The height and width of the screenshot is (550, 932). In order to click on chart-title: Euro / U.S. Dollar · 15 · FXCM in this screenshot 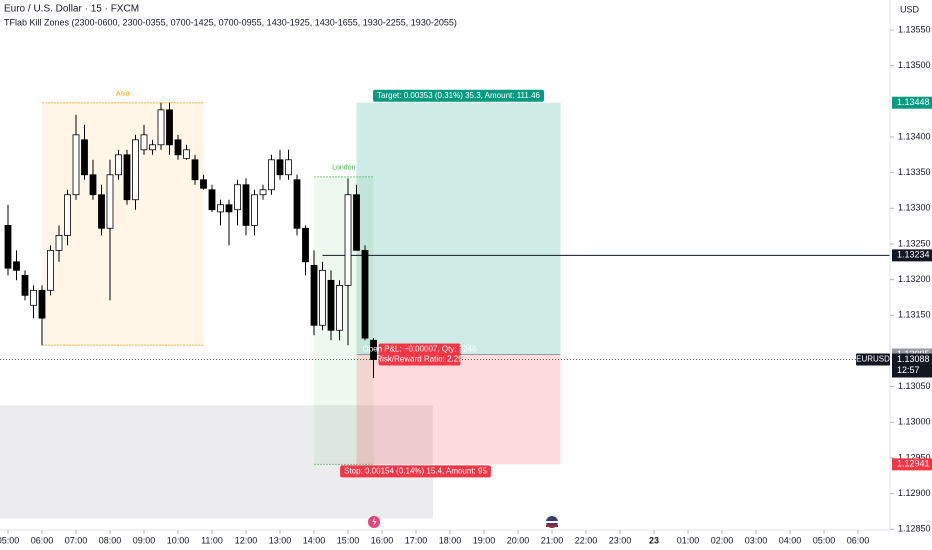, I will do `click(71, 9)`.